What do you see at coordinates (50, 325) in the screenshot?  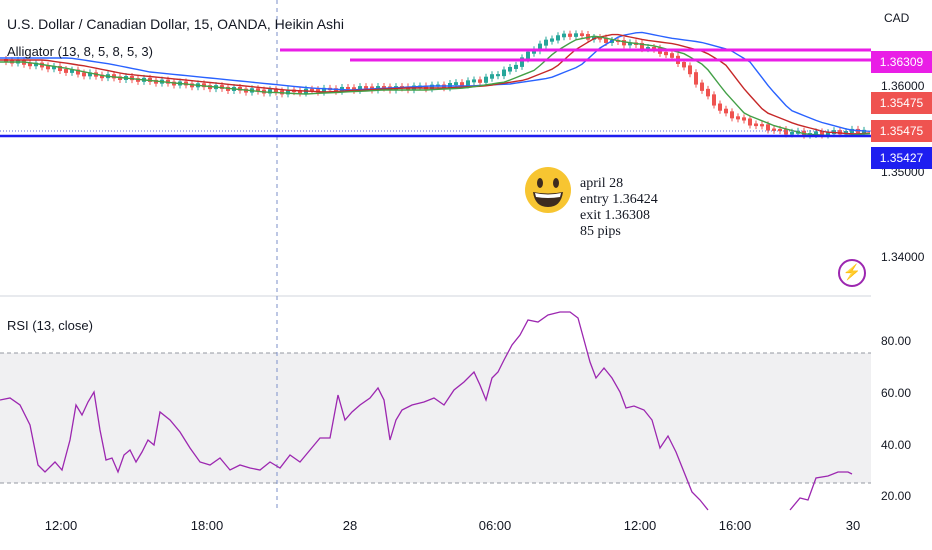 I see `rsi-label: RSI (13, close)` at bounding box center [50, 325].